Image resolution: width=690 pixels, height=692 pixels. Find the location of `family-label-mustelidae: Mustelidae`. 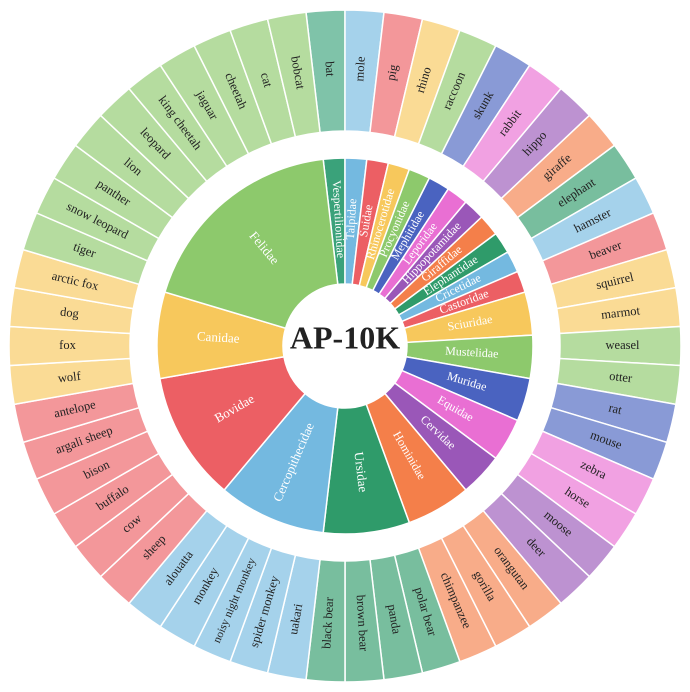

family-label-mustelidae: Mustelidae is located at coordinates (472, 352).